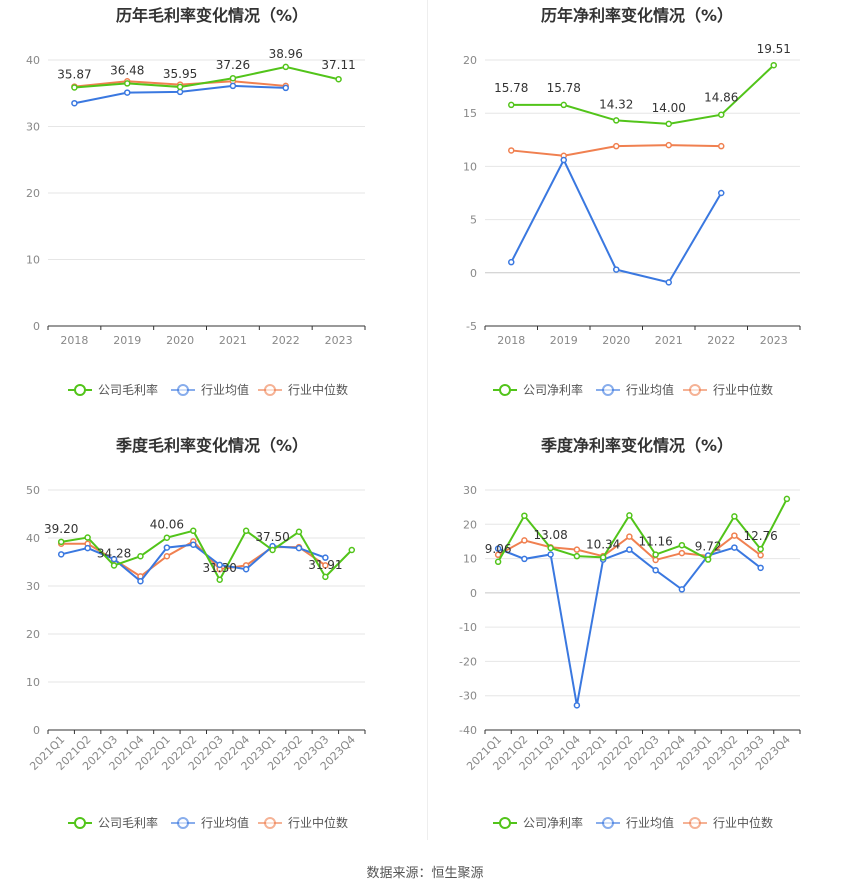  I want to click on data-label: 10.34, so click(603, 544).